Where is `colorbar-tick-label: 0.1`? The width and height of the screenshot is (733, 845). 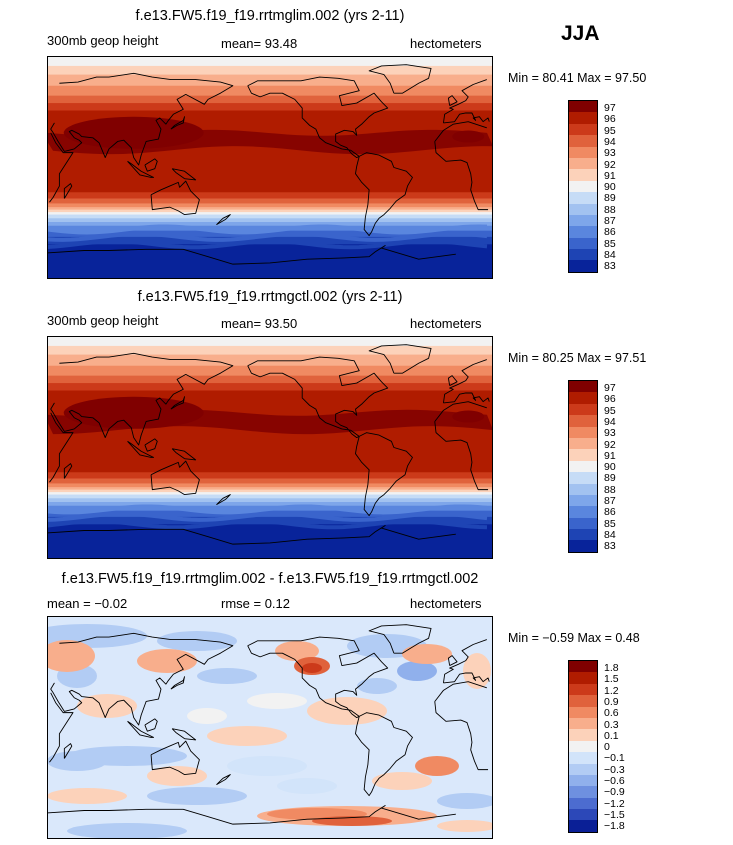 colorbar-tick-label: 0.1 is located at coordinates (611, 735).